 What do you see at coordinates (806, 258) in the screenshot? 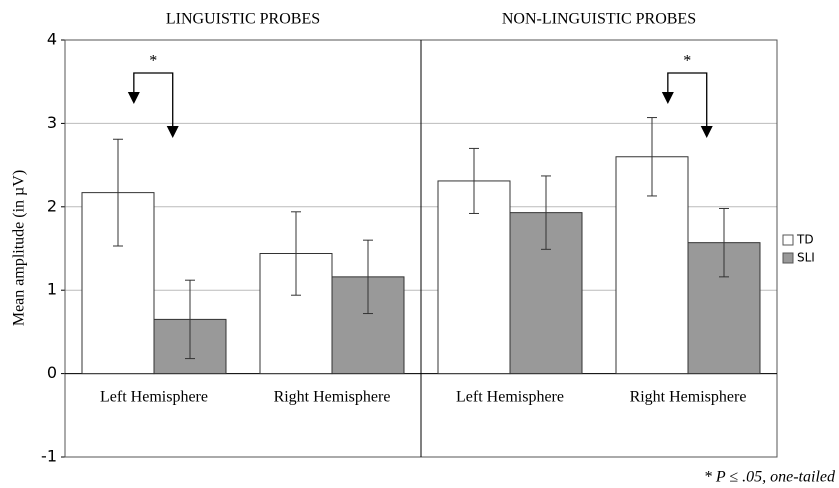
I see `legend-label: SLI` at bounding box center [806, 258].